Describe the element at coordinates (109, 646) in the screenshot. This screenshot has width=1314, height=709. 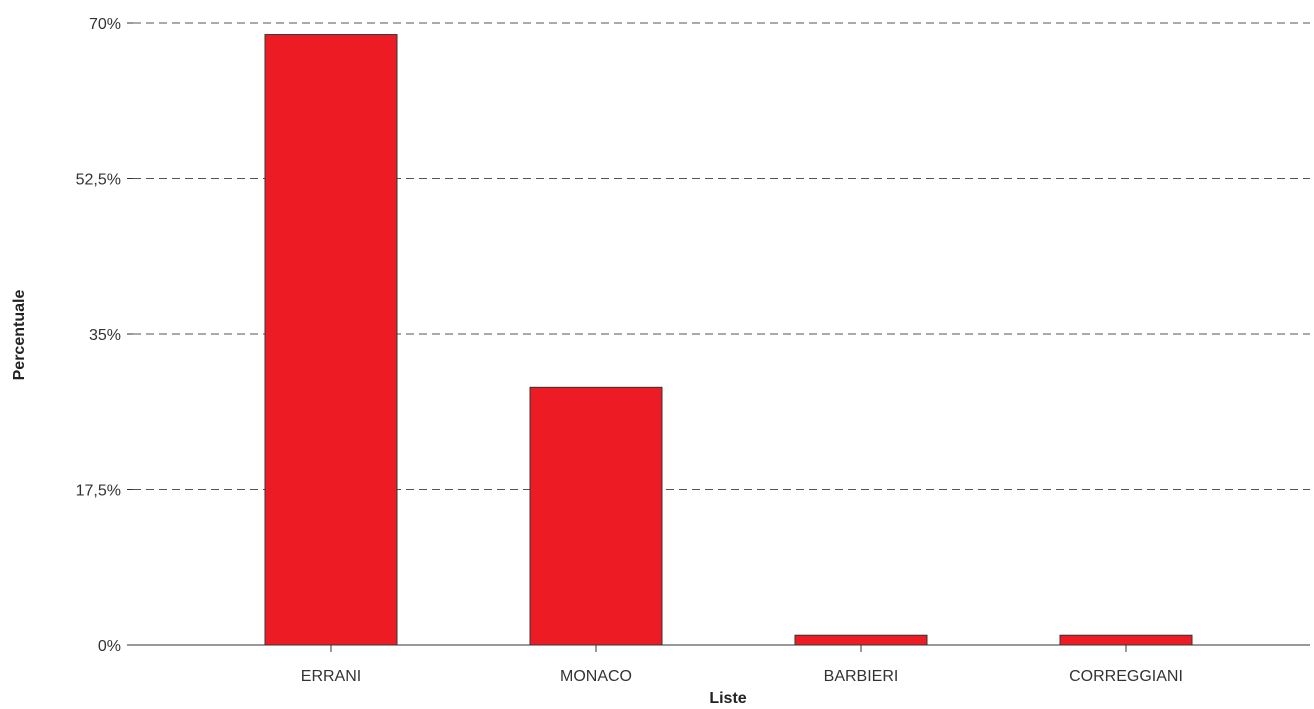
I see `y-tick-label: 0%` at that location.